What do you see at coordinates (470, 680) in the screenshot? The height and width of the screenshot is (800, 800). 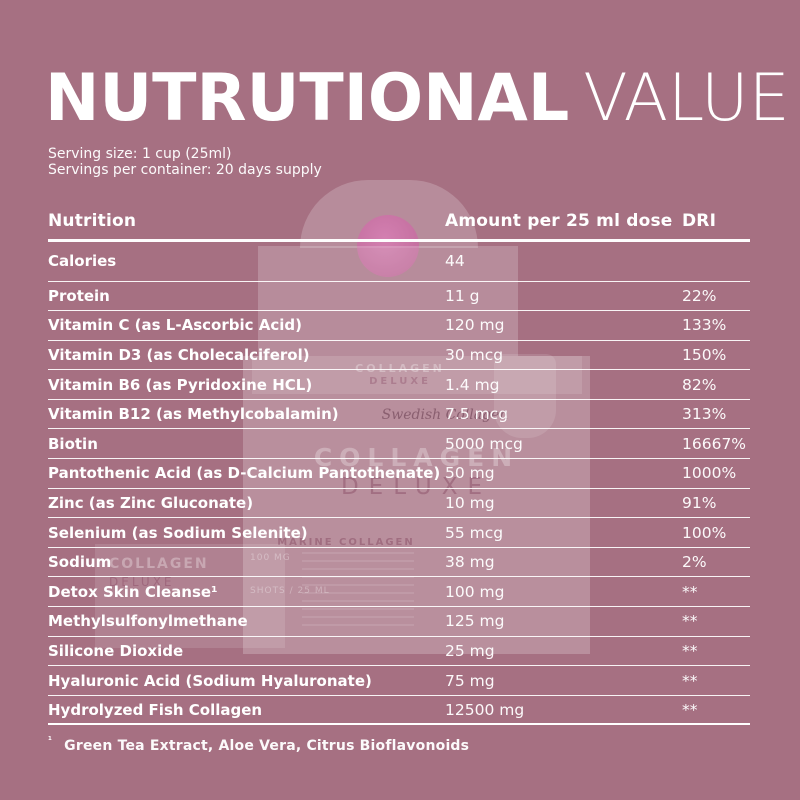 I see `nutrient-amount: 75 mg` at bounding box center [470, 680].